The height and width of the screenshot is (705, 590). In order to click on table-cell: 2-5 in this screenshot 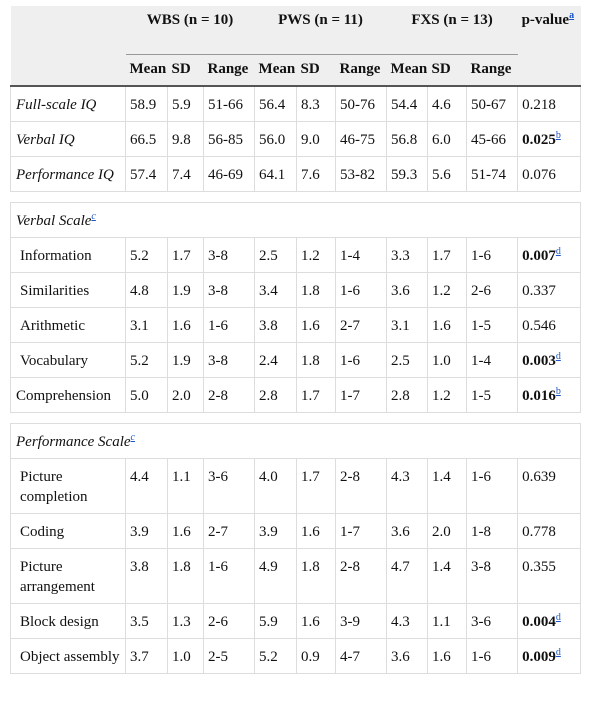, I will do `click(229, 656)`.